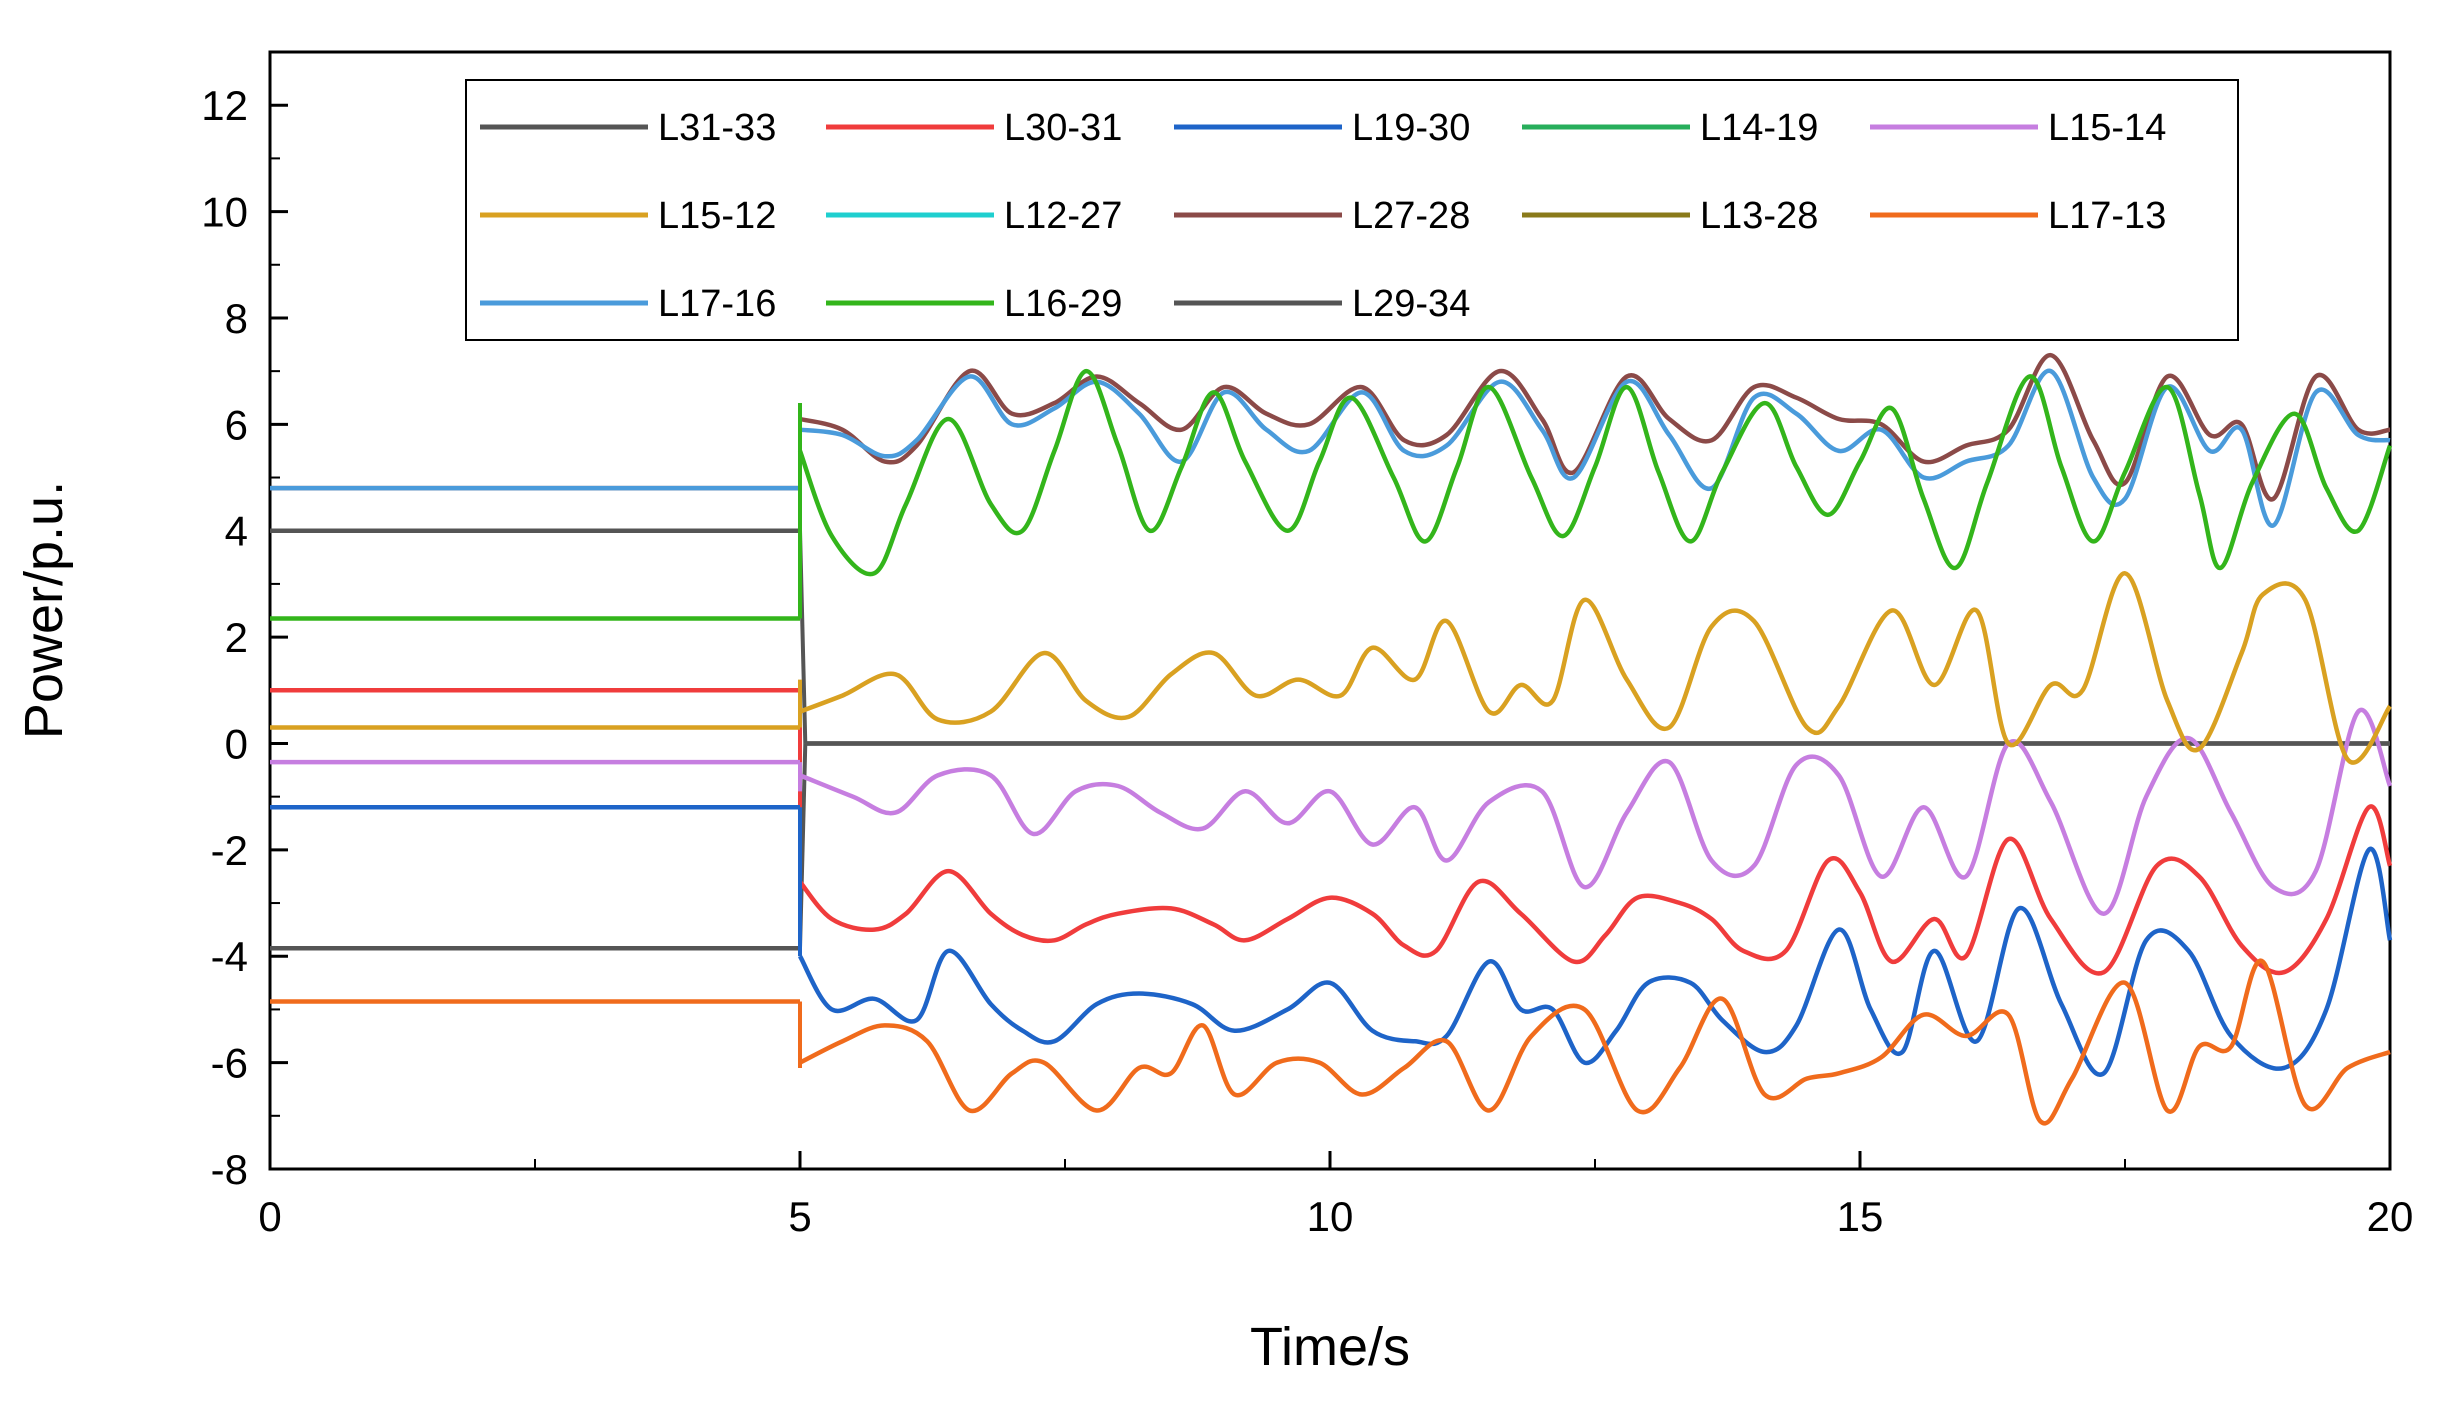 This screenshot has width=2440, height=1404. I want to click on legend-label: L15-12, so click(717, 216).